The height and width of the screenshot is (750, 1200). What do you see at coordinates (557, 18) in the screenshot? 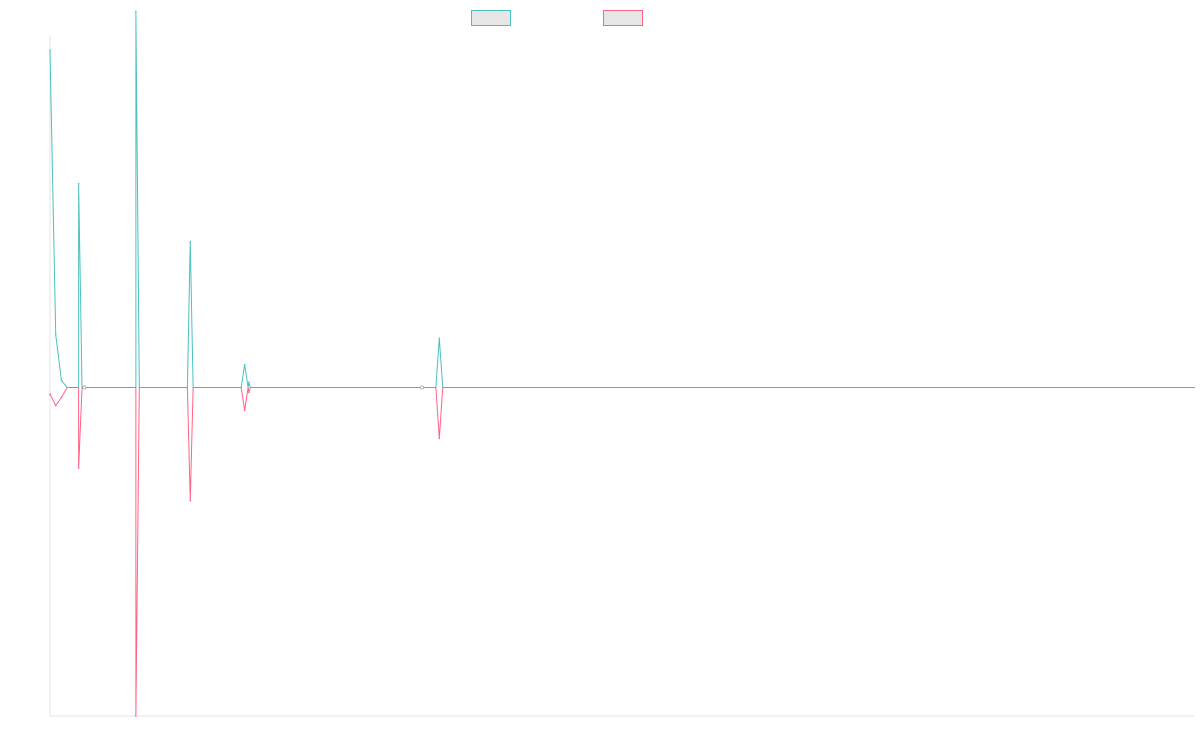
I see `legend` at bounding box center [557, 18].